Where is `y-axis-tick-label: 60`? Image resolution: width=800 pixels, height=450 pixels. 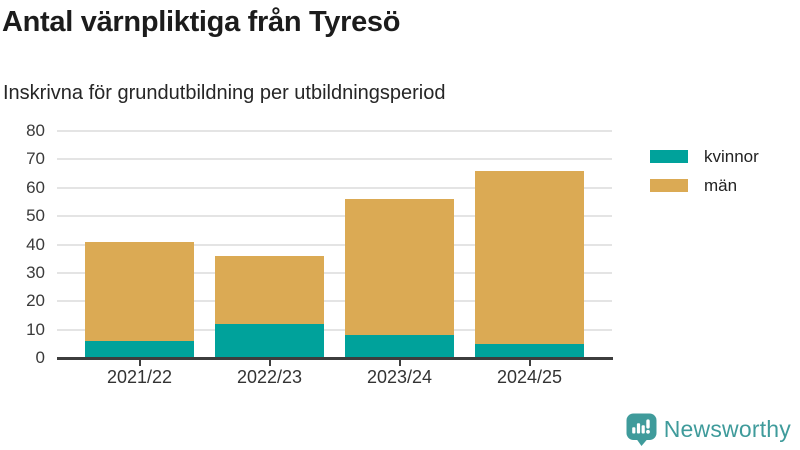
y-axis-tick-label: 60 is located at coordinates (35, 187).